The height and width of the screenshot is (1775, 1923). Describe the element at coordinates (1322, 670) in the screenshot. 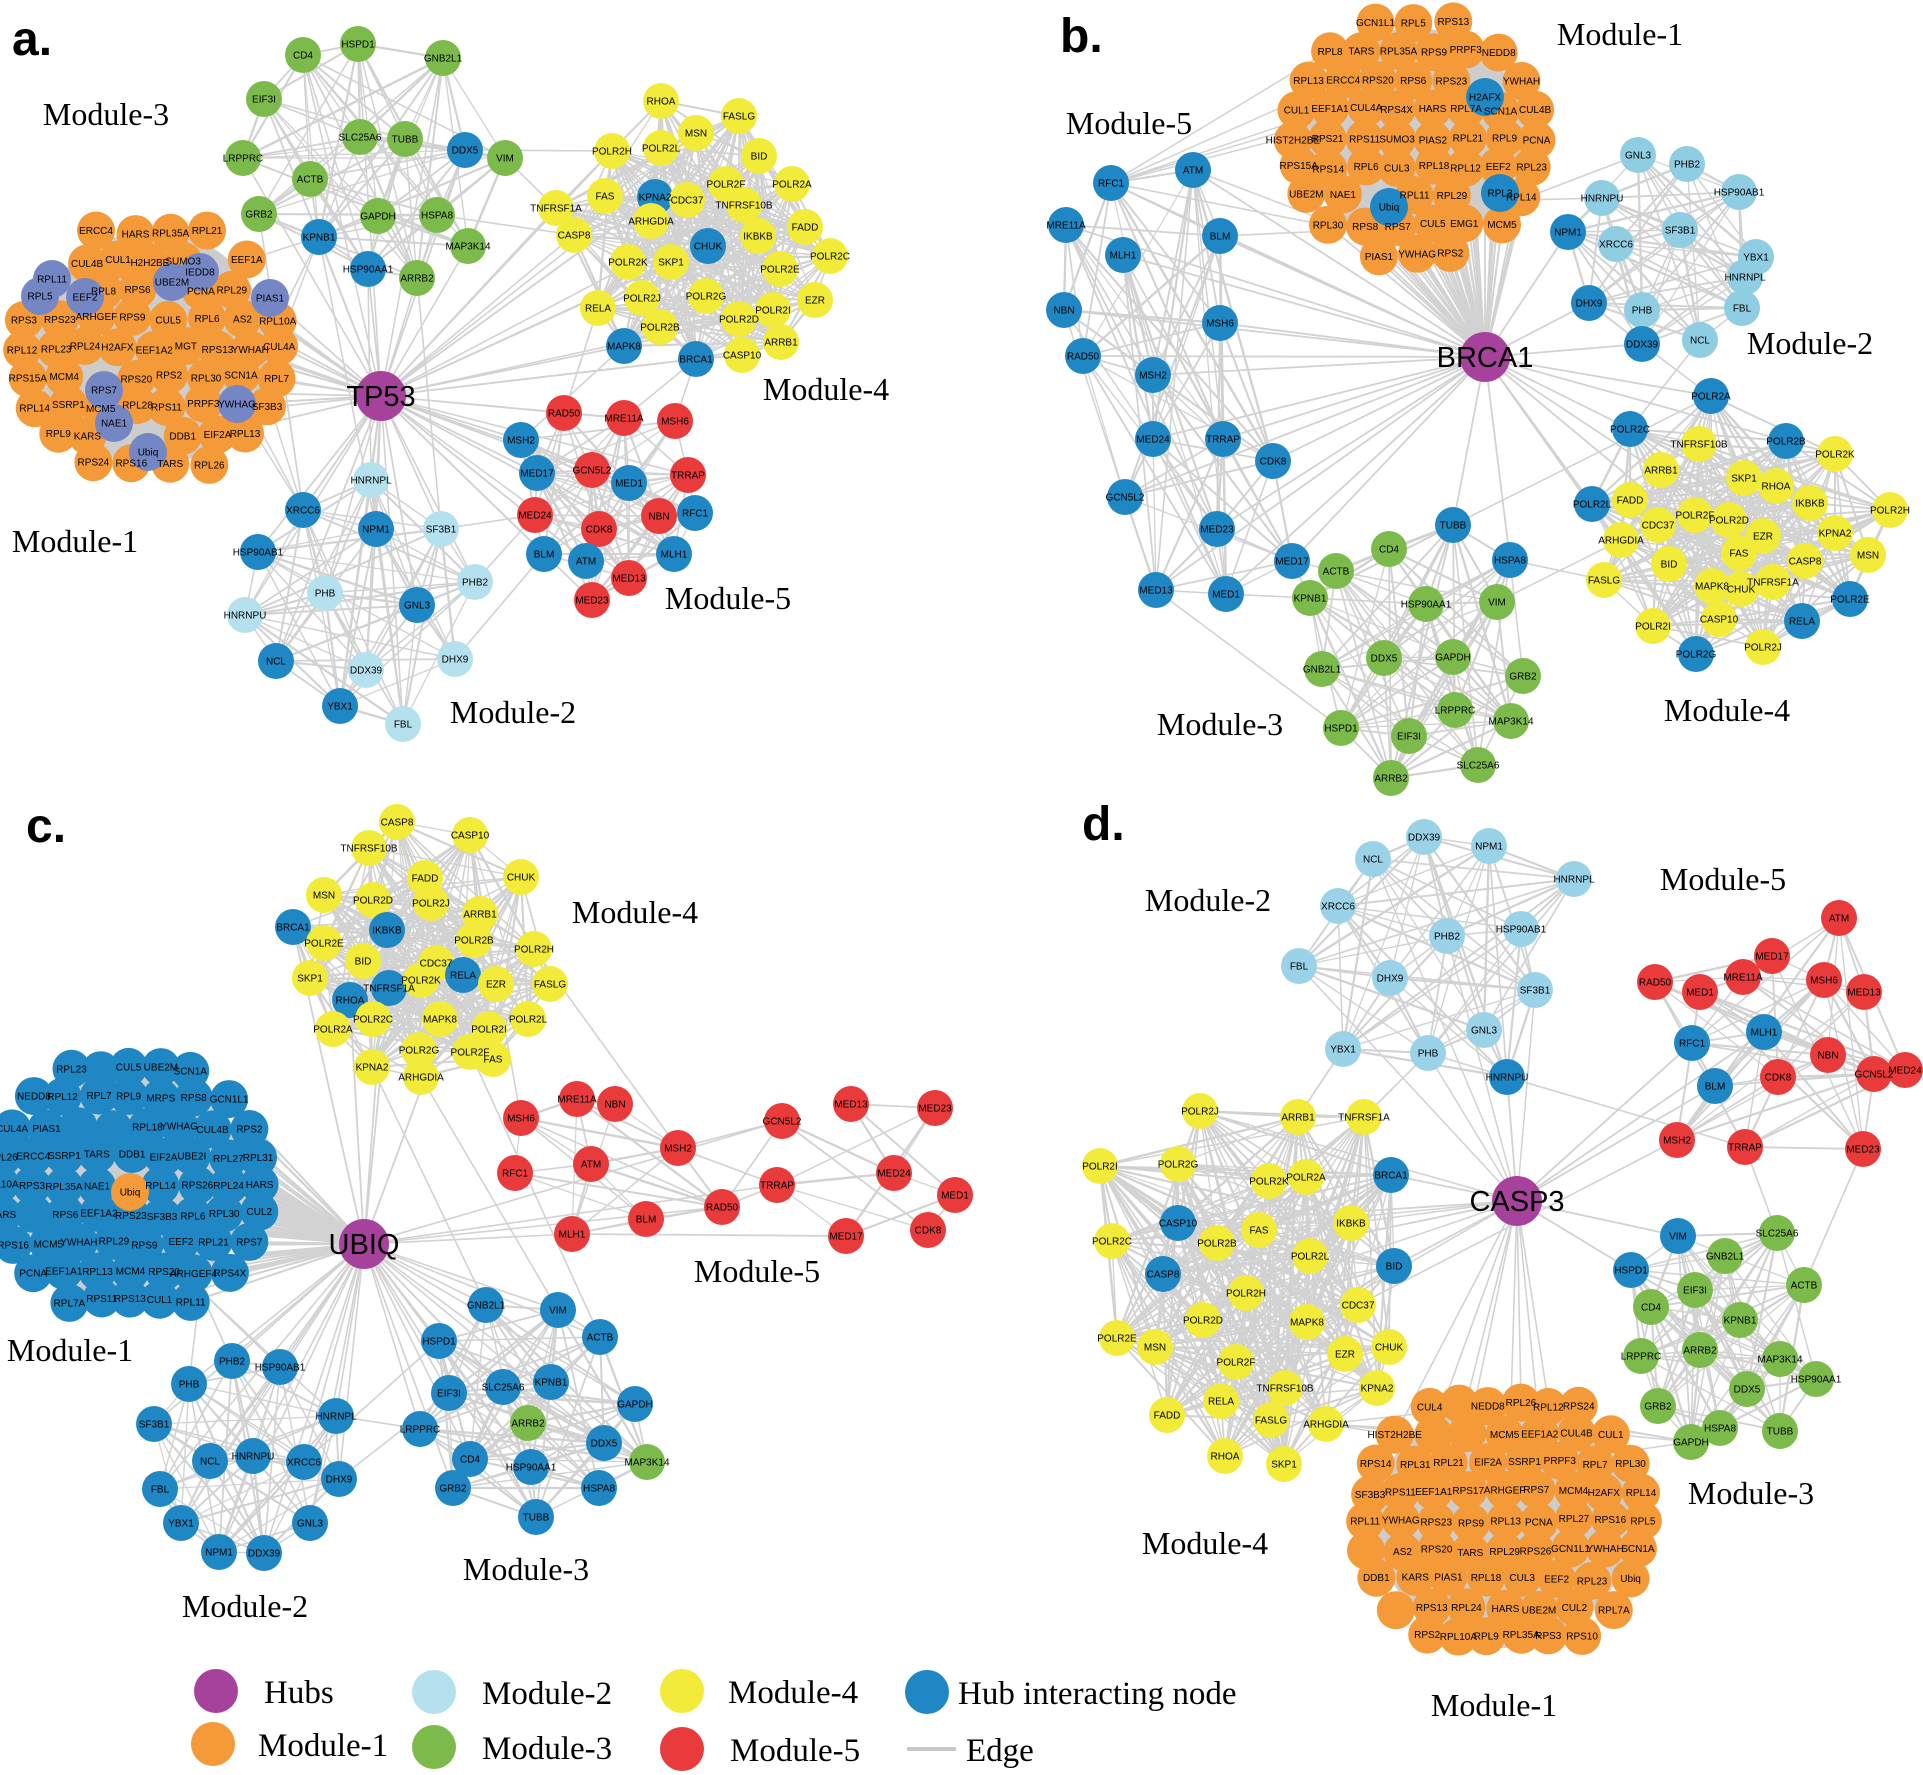

I see `svg-text: GNB2L1` at that location.